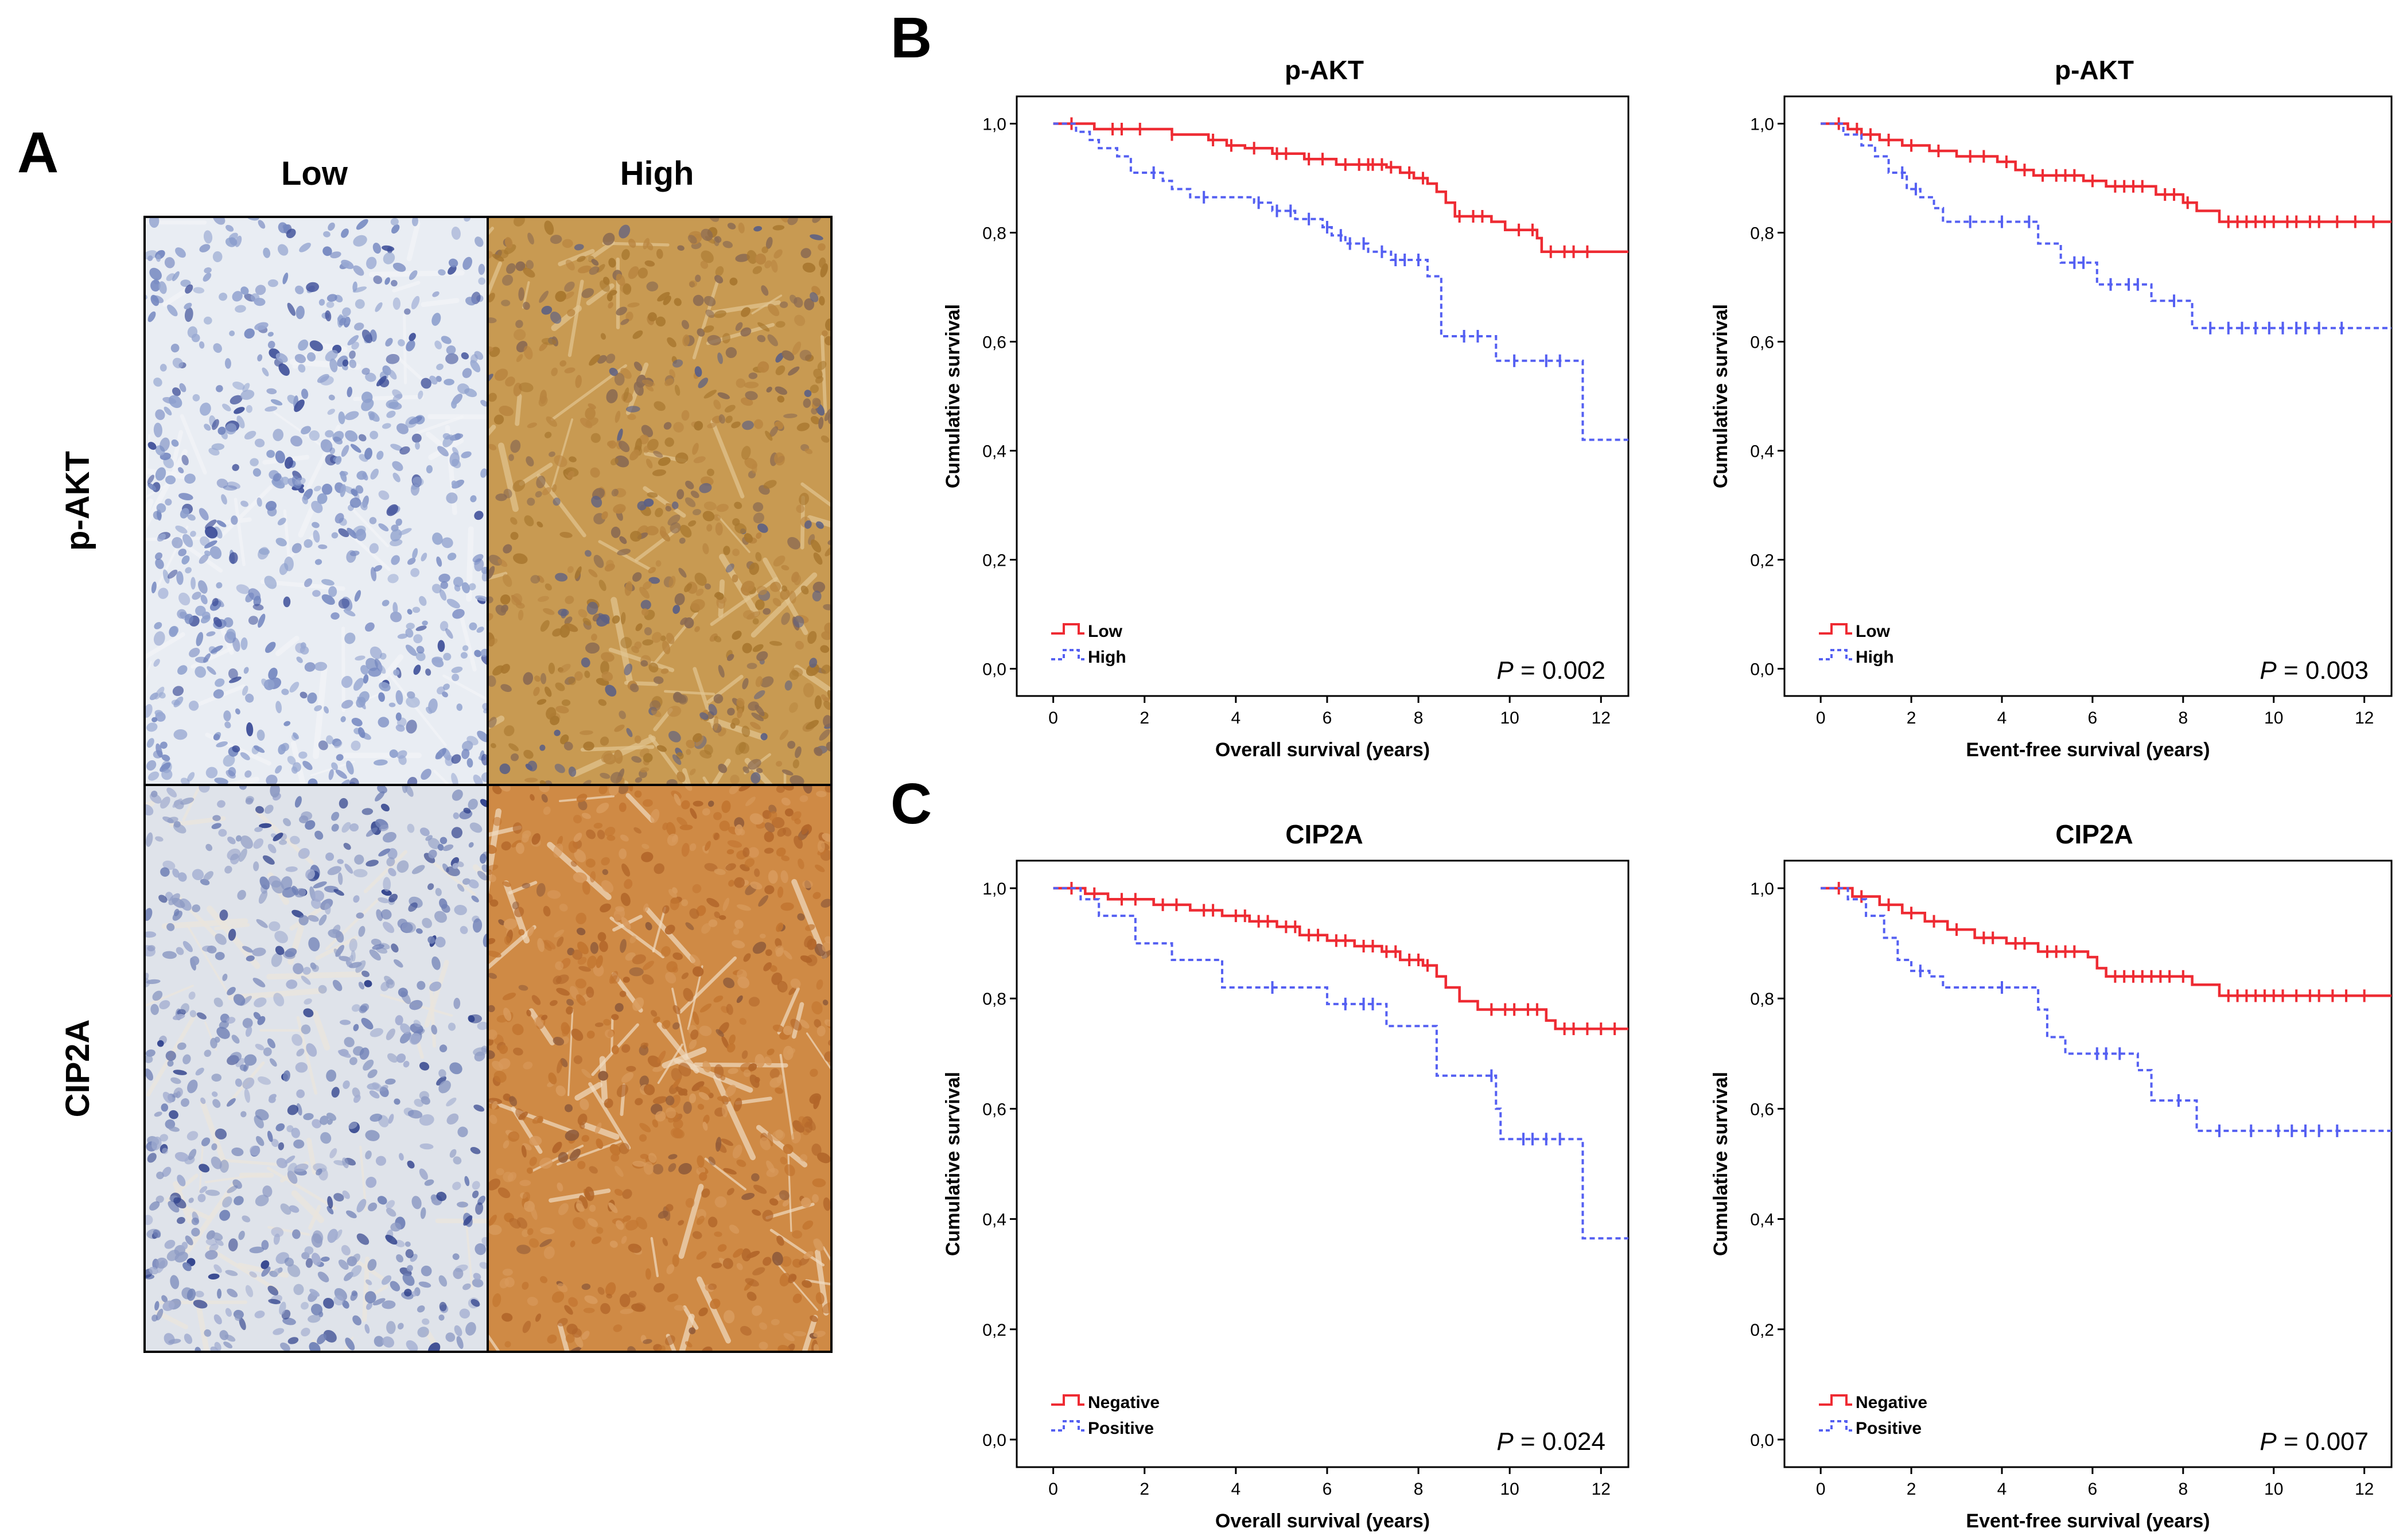  I want to click on legend-swatch, so click(1835, 1426).